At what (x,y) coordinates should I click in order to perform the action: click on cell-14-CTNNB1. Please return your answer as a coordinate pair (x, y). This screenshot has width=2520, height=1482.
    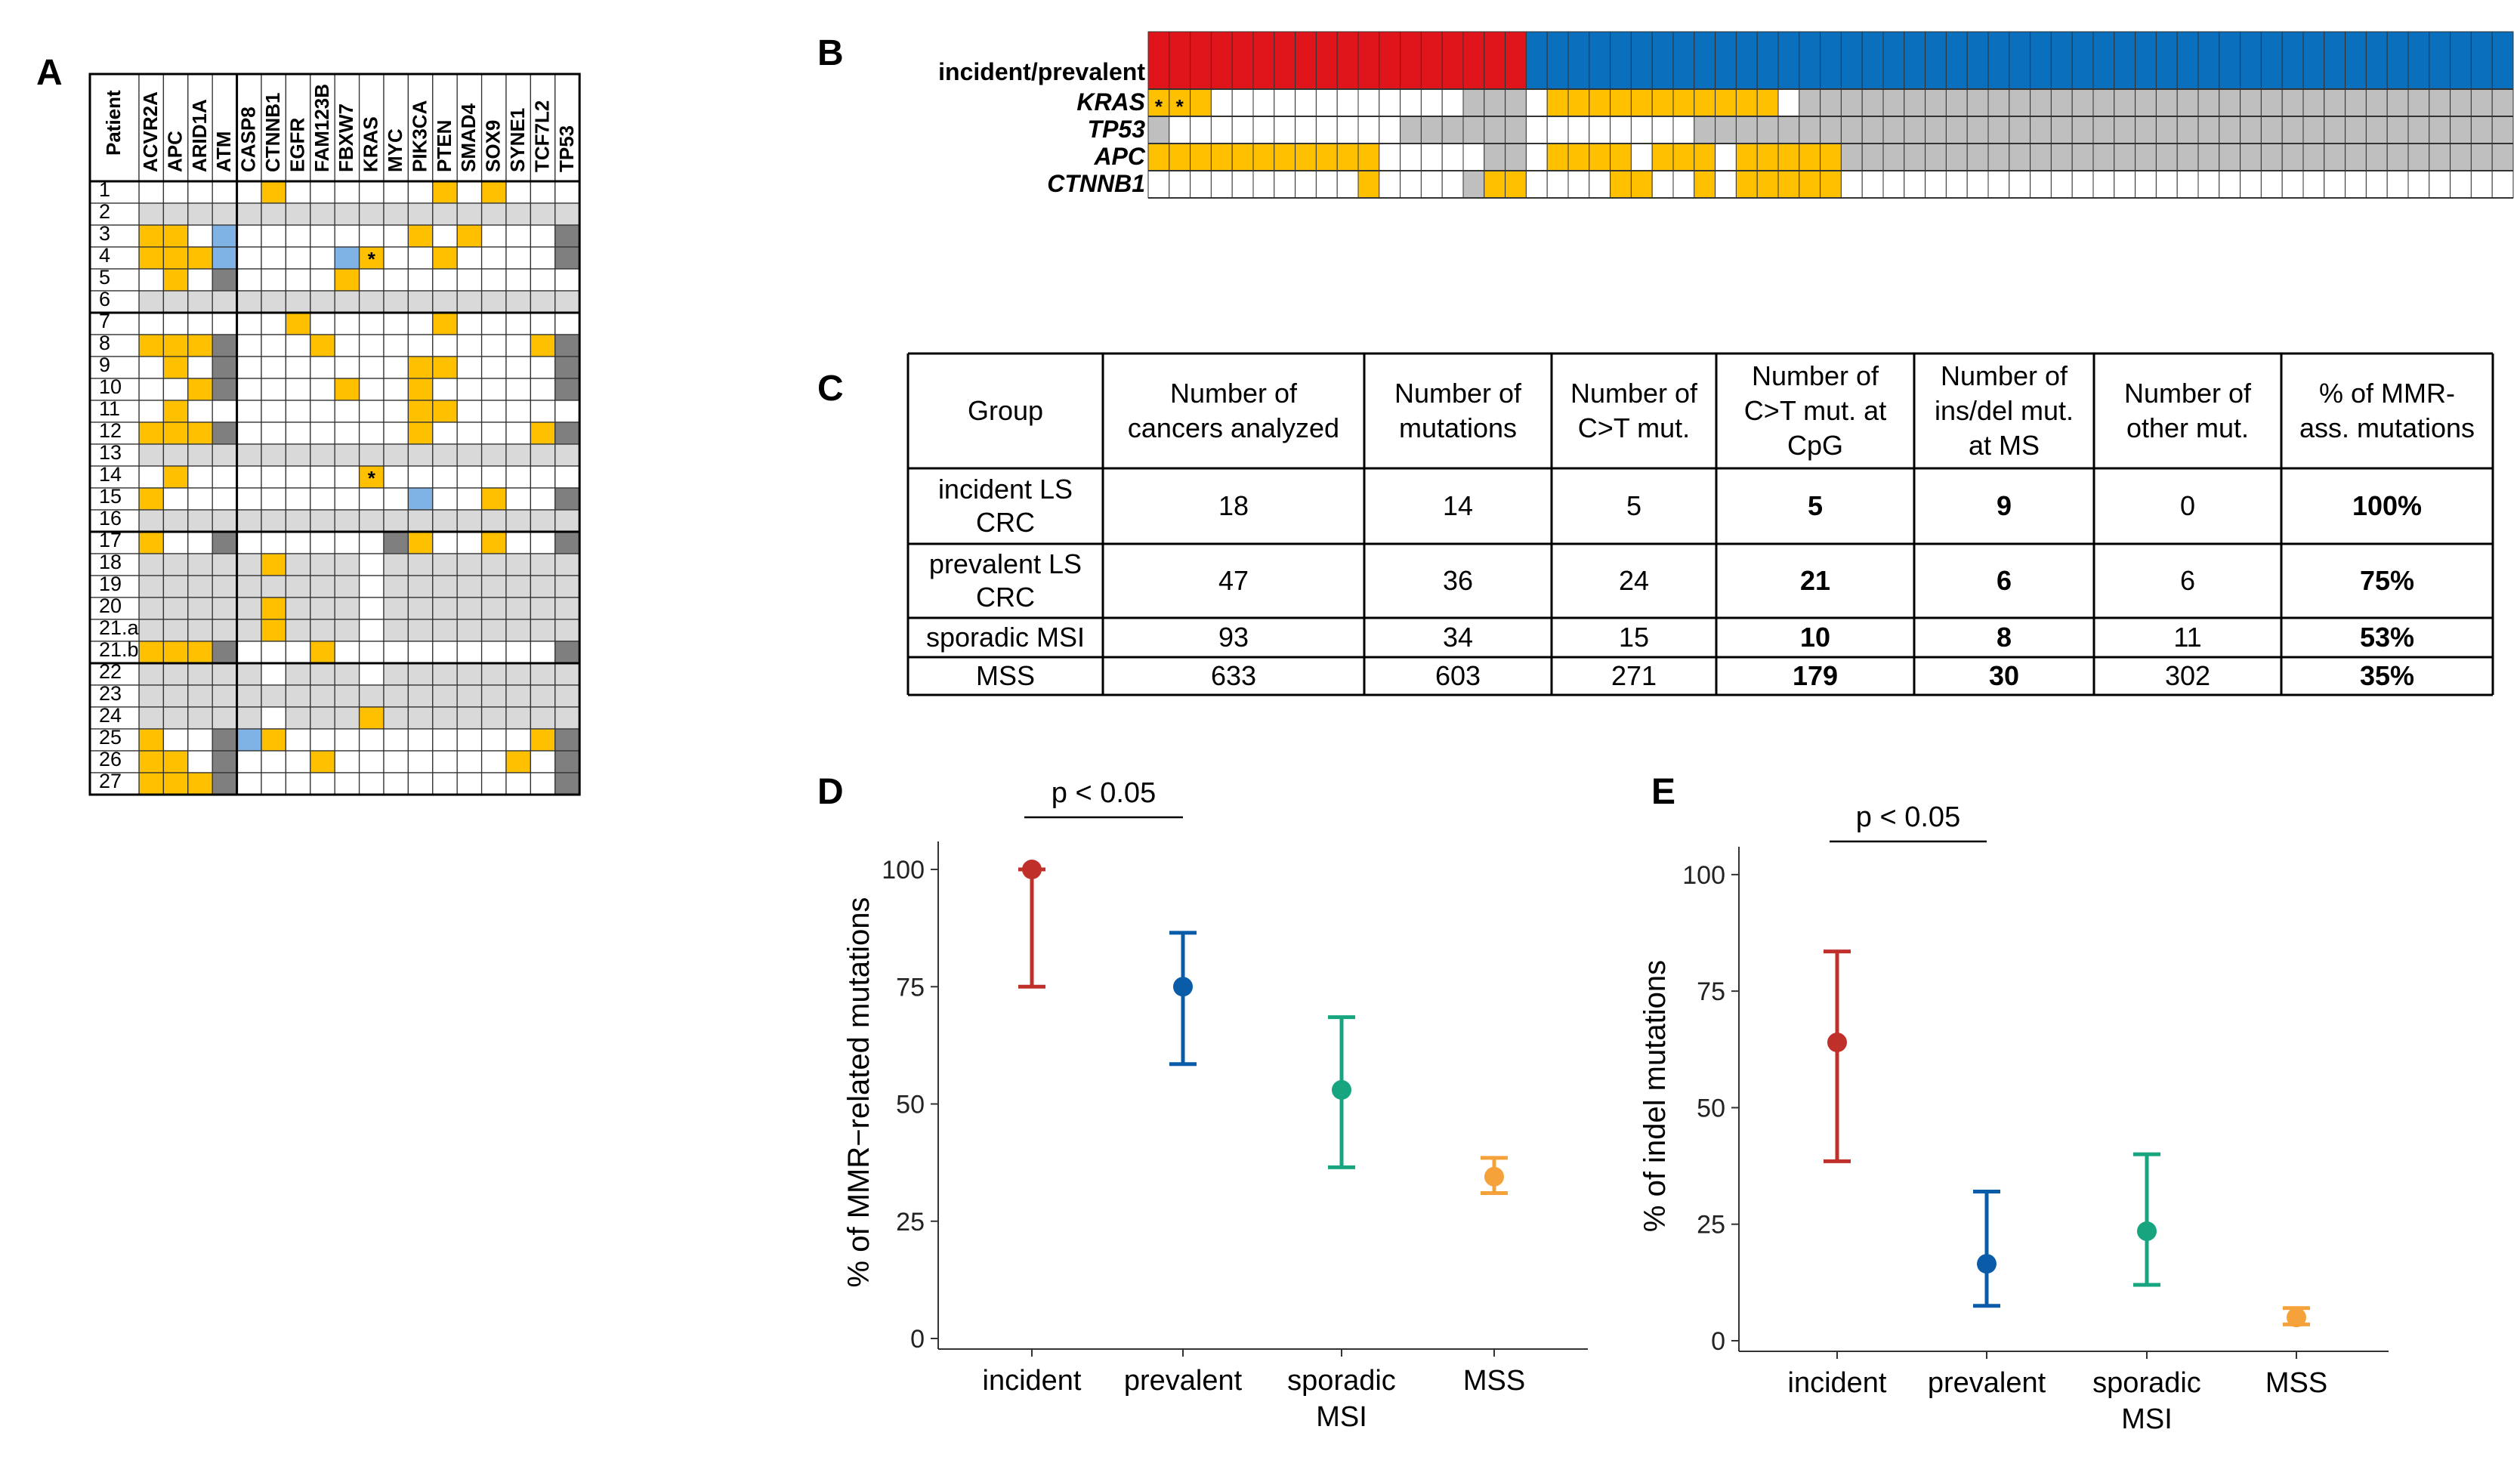
    Looking at the image, I should click on (274, 477).